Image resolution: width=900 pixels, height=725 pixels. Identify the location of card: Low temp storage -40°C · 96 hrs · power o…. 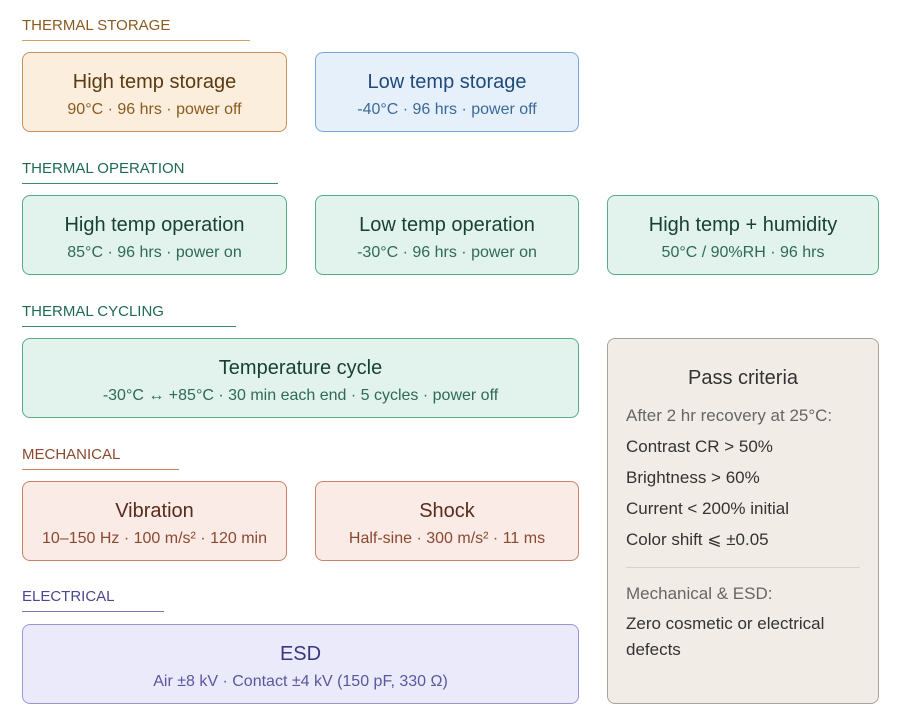
(447, 92).